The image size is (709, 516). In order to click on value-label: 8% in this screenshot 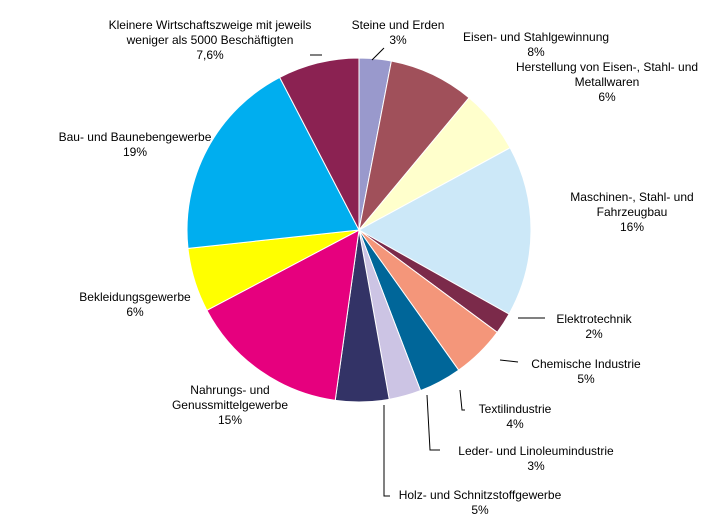, I will do `click(536, 52)`.